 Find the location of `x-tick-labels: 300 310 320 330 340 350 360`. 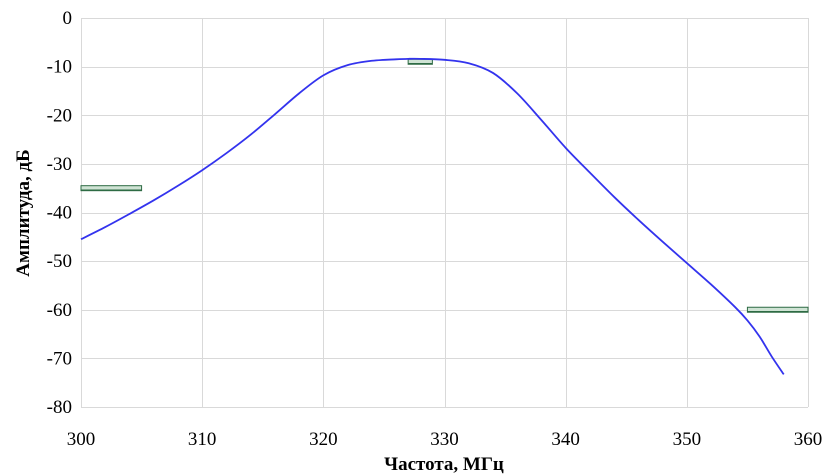

x-tick-labels: 300 310 320 330 340 350 360 is located at coordinates (445, 439).